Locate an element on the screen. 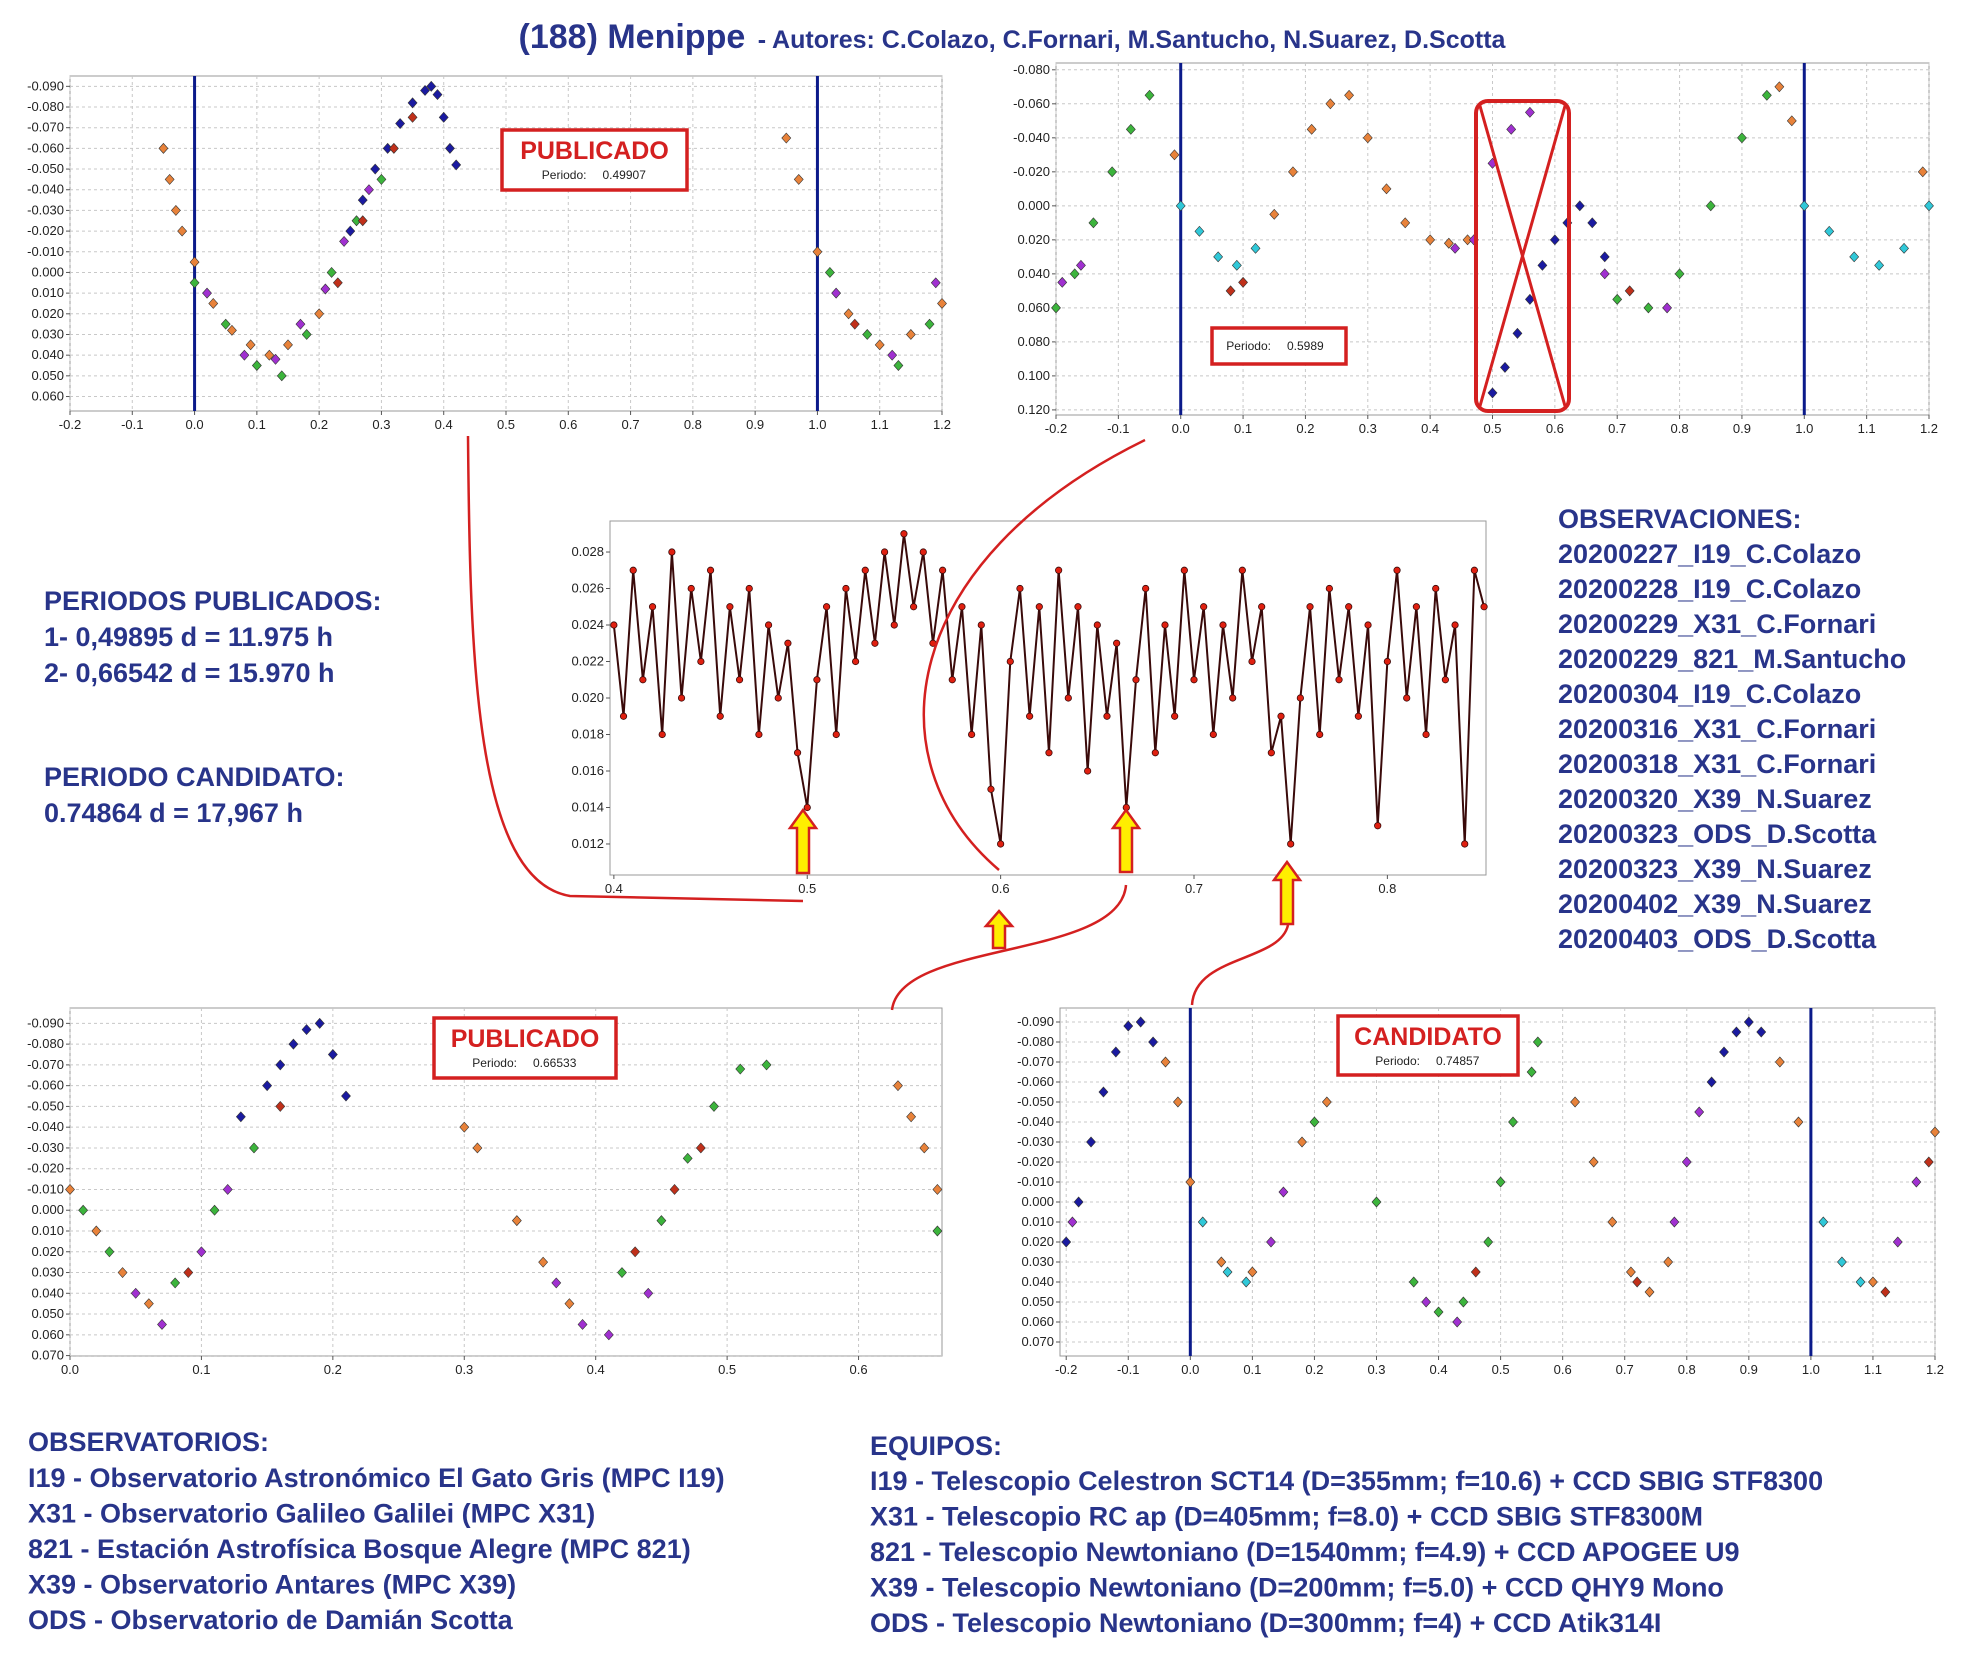  y-tick-label: -0.060 is located at coordinates (45, 1085).